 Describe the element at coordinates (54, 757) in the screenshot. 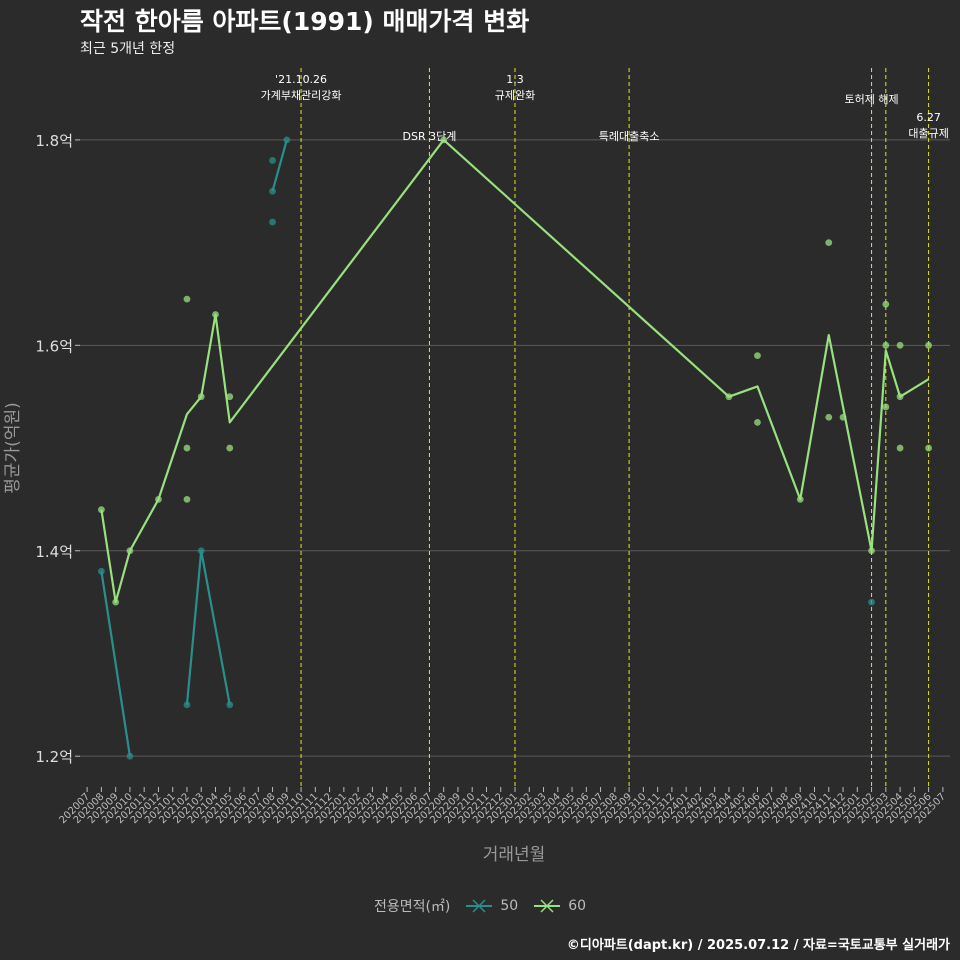

I see `y-tick-label: 1.2억` at that location.